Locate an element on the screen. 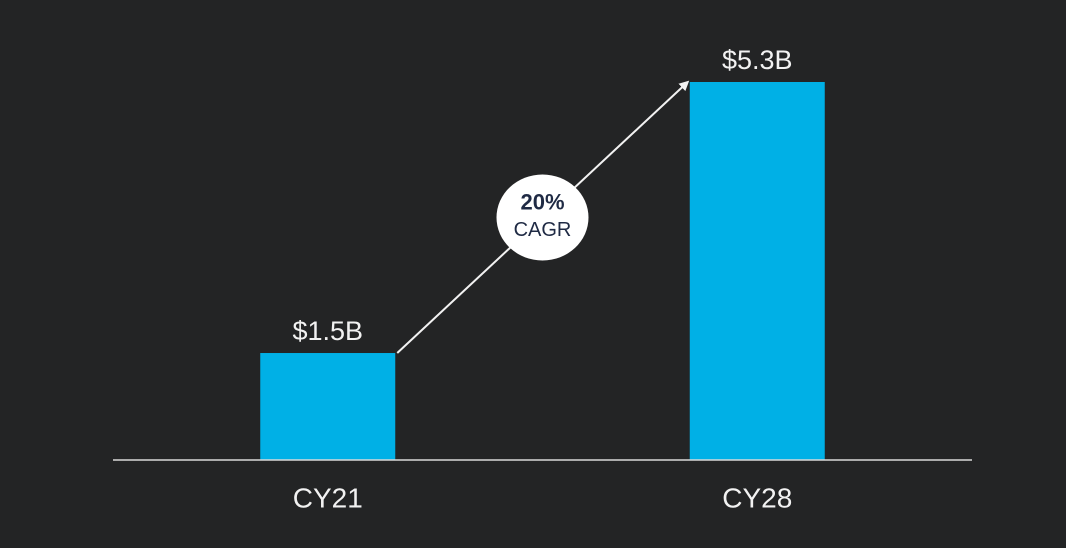  x-tick-label: CY28 is located at coordinates (757, 497).